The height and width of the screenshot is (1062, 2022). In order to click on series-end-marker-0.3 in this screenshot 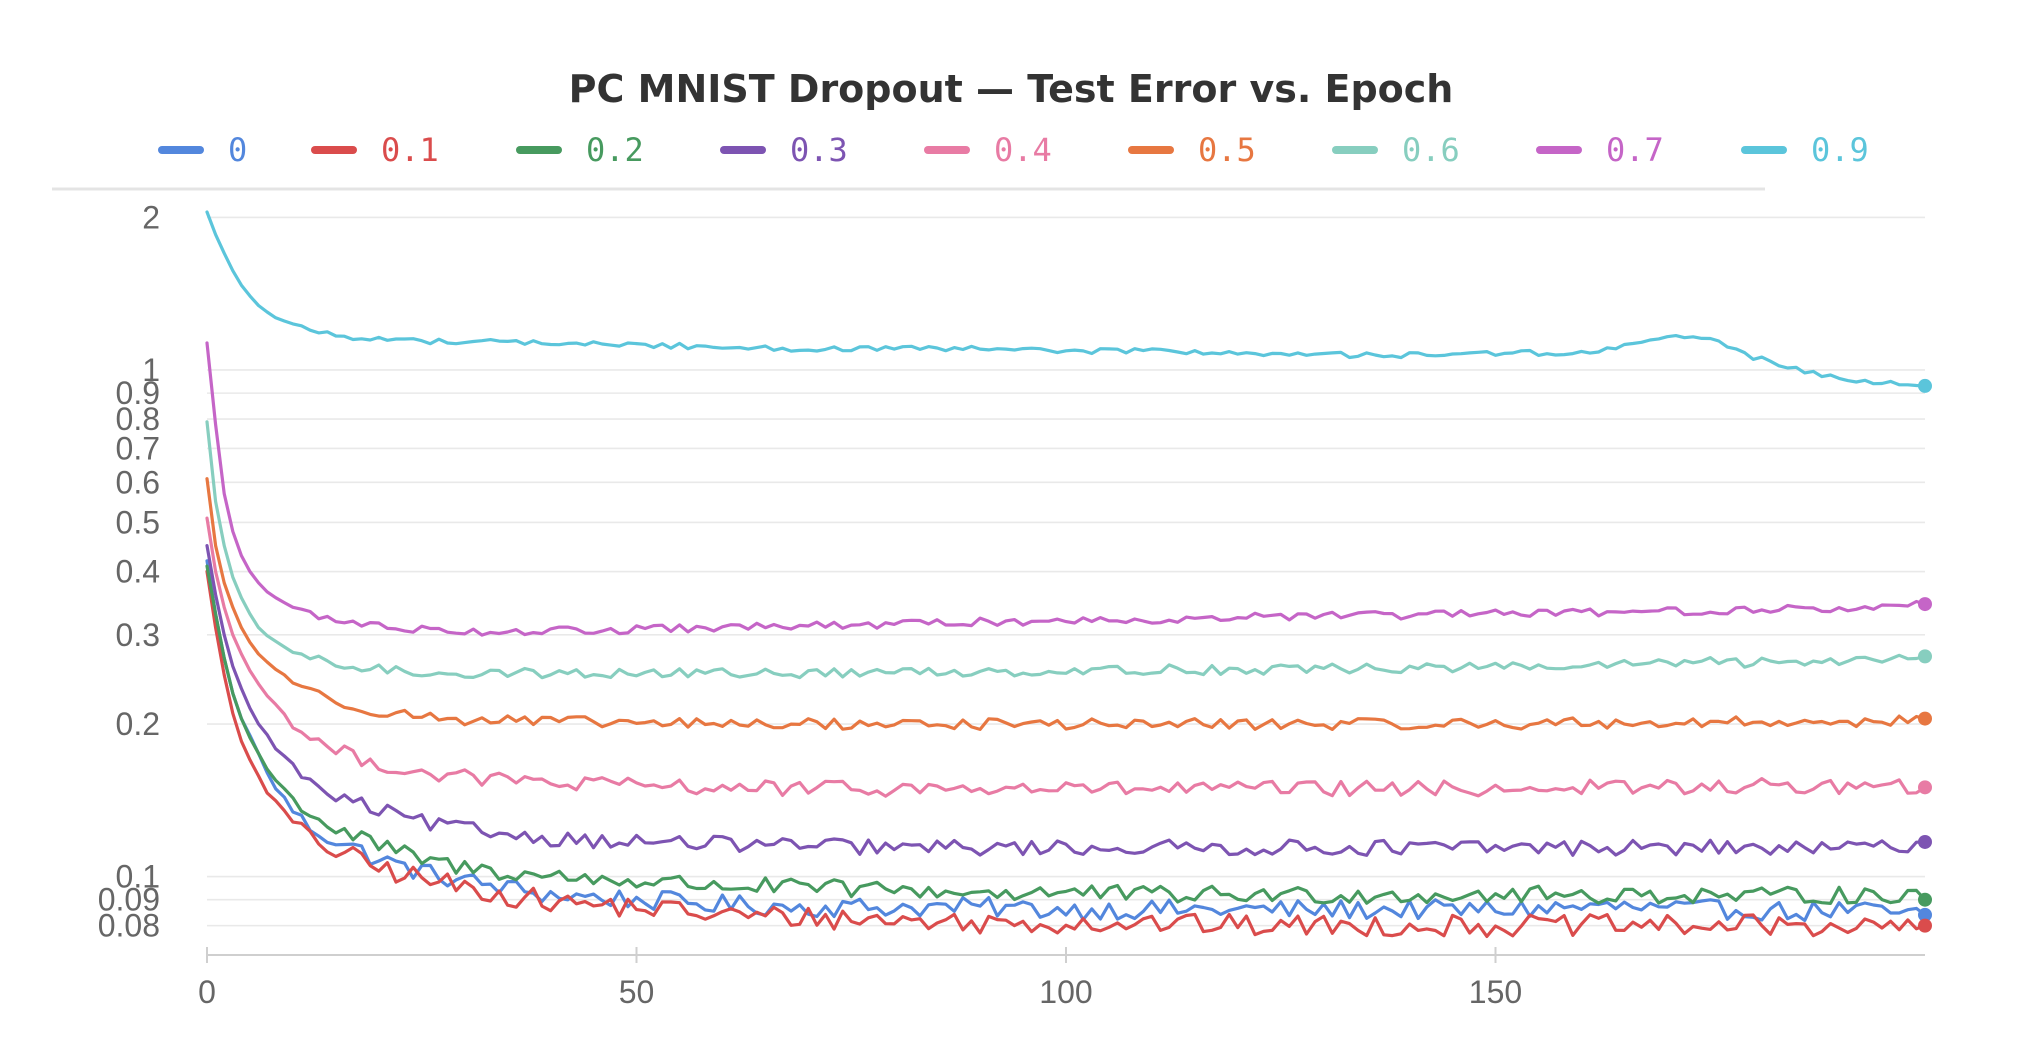, I will do `click(1925, 841)`.